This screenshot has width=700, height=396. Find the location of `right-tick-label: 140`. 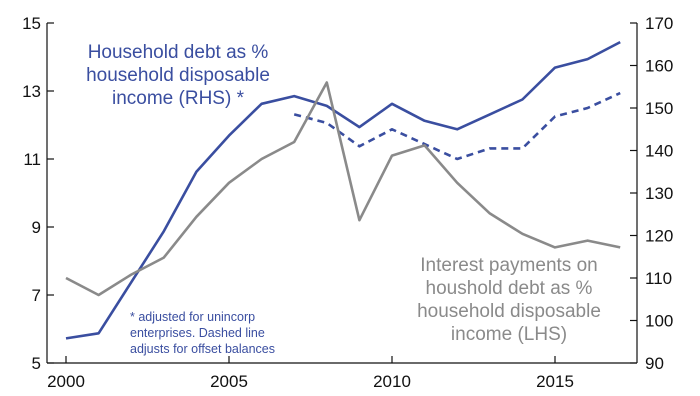

right-tick-label: 140 is located at coordinates (659, 151).